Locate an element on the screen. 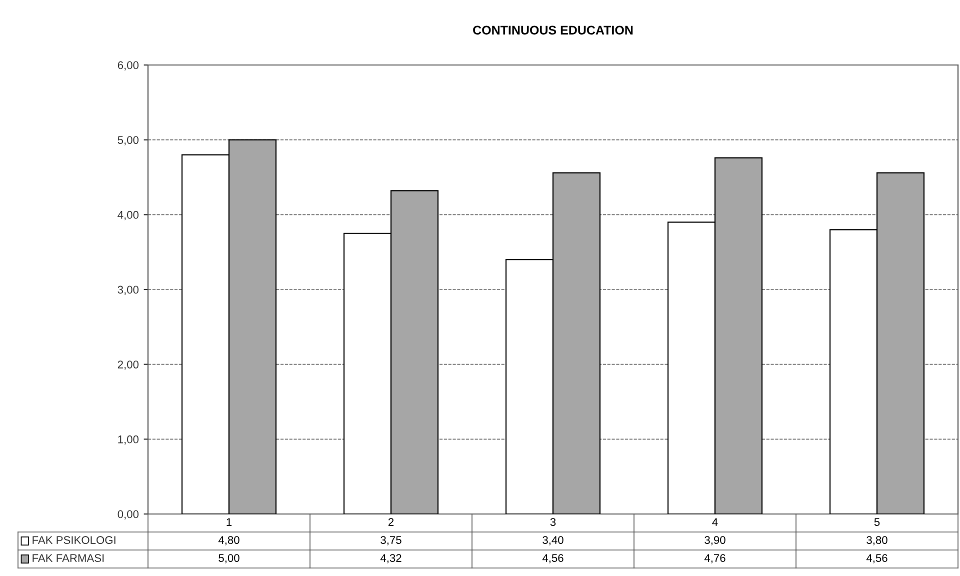 This screenshot has height=576, width=960. x-tick-label: 2 is located at coordinates (391, 522).